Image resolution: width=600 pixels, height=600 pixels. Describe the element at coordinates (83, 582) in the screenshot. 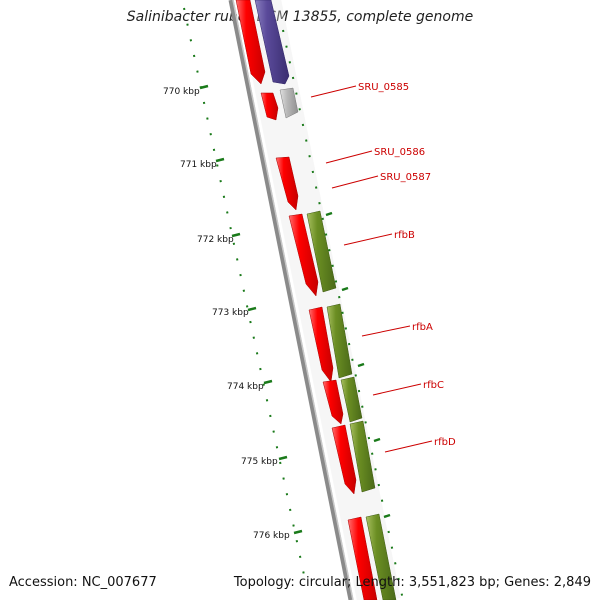

I see `accession-text: Accession: NC_007677` at that location.